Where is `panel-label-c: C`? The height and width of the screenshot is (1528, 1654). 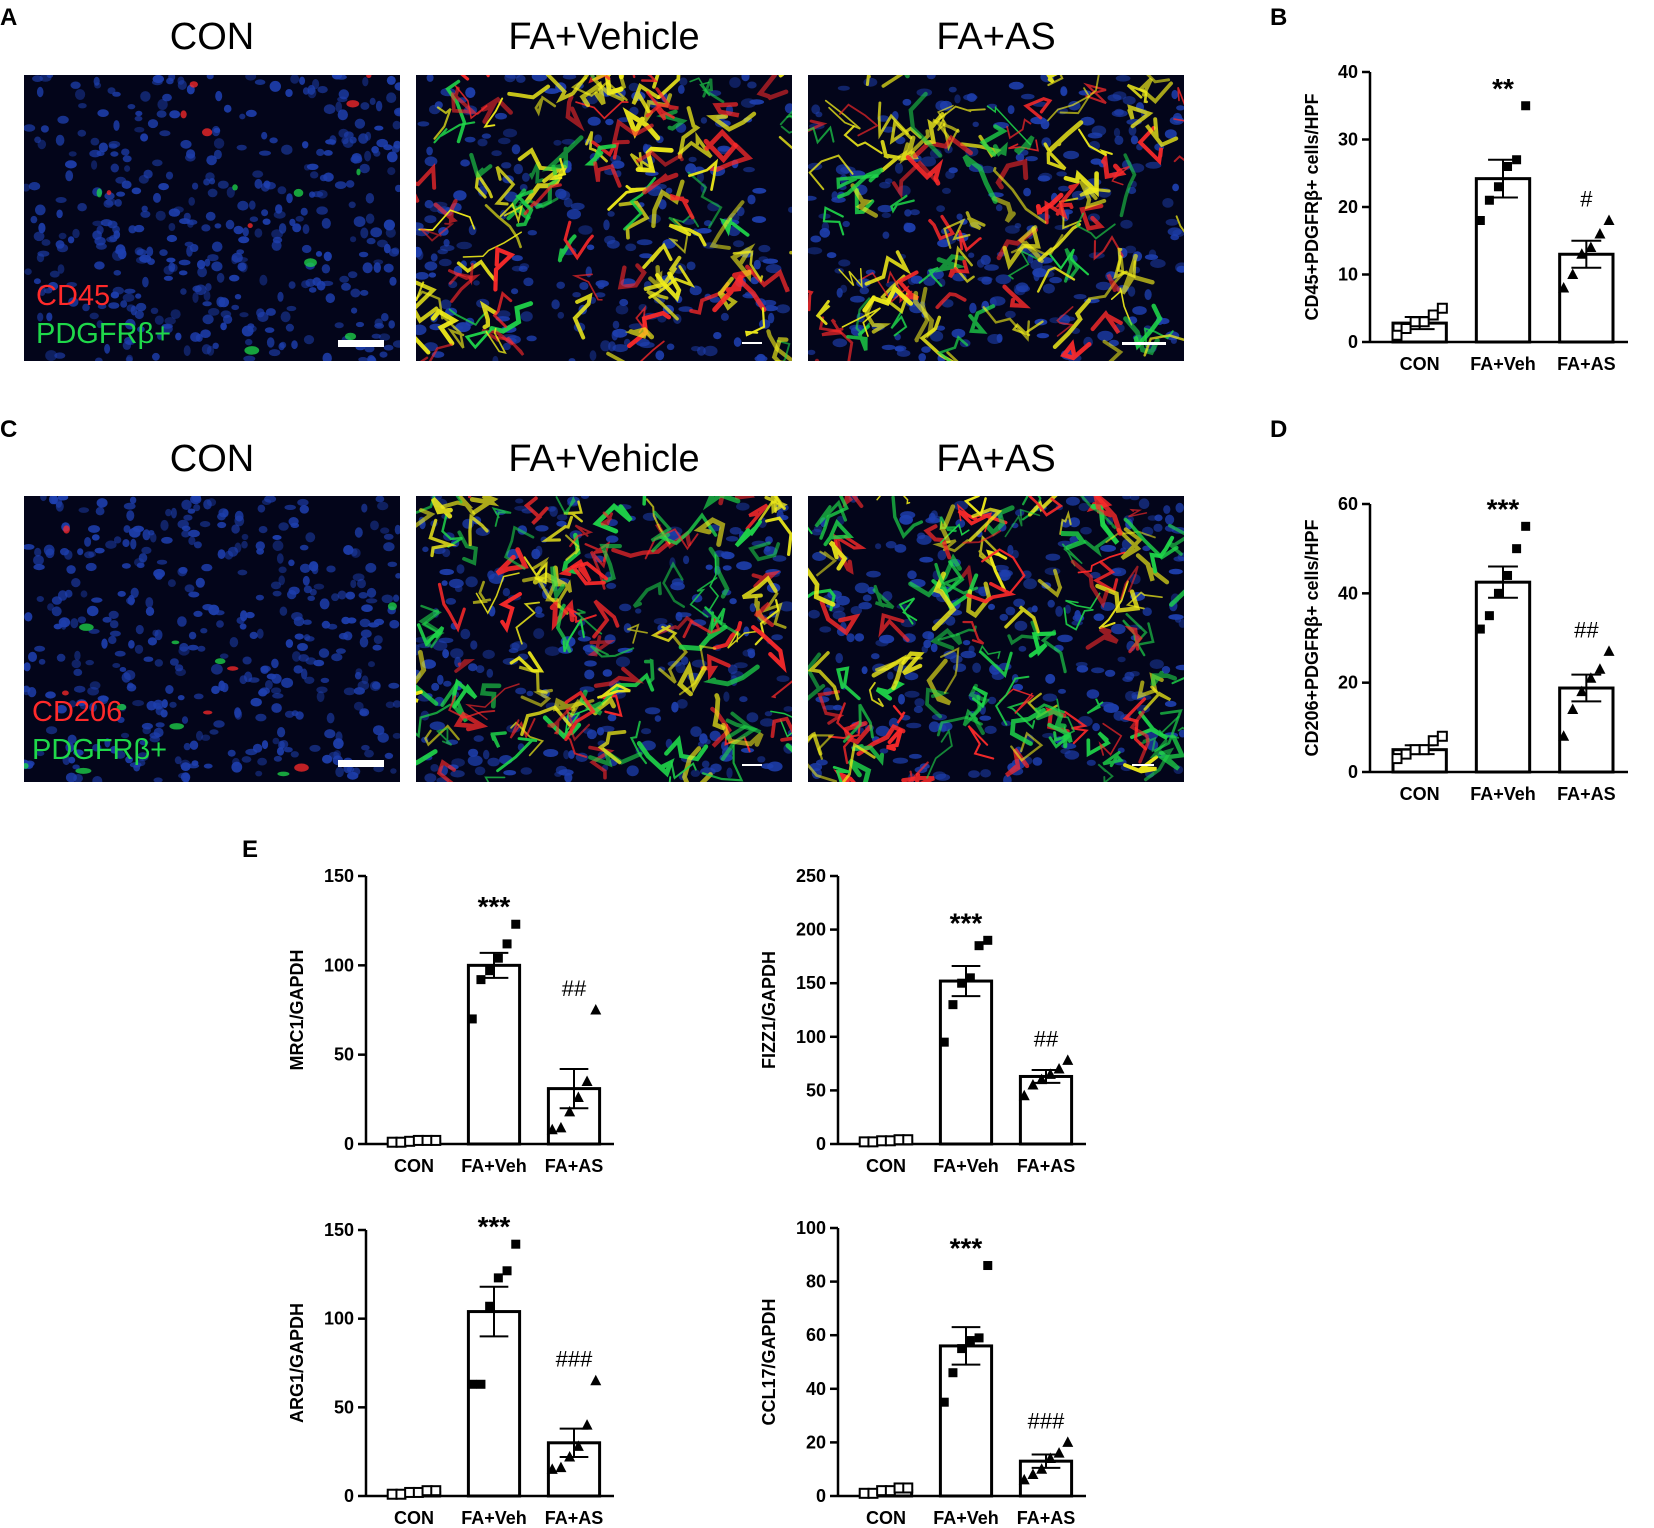
panel-label-c: C is located at coordinates (9, 429).